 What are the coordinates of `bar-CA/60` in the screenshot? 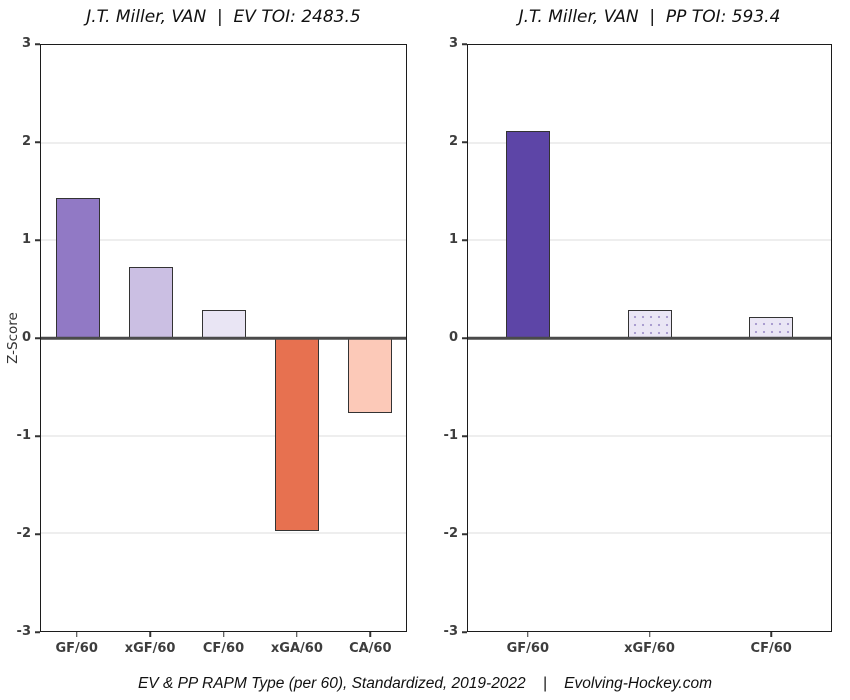 It's located at (369, 376).